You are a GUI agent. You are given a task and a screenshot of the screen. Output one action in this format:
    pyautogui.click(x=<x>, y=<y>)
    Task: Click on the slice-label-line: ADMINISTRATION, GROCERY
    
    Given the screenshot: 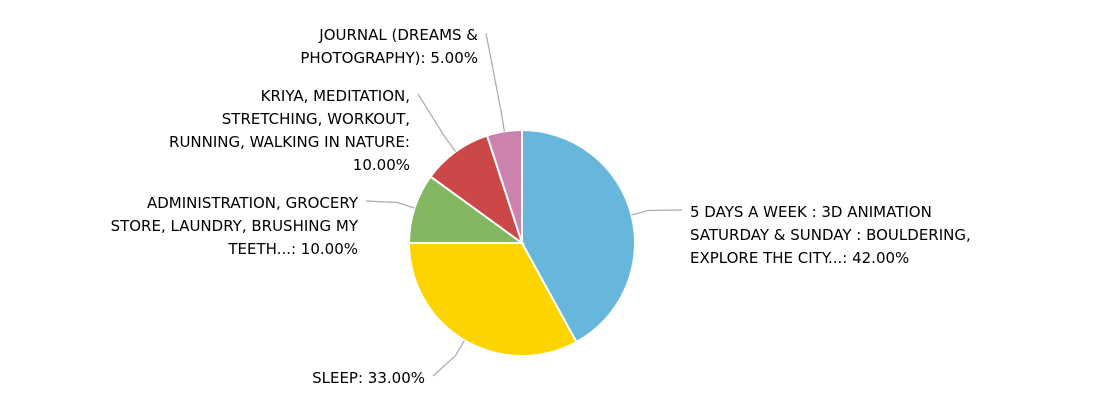 What is the action you would take?
    pyautogui.click(x=253, y=203)
    